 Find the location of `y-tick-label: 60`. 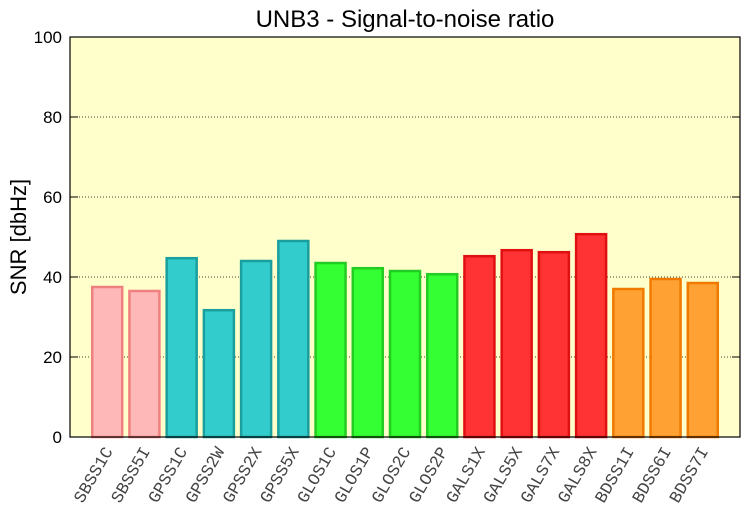

y-tick-label: 60 is located at coordinates (52, 197).